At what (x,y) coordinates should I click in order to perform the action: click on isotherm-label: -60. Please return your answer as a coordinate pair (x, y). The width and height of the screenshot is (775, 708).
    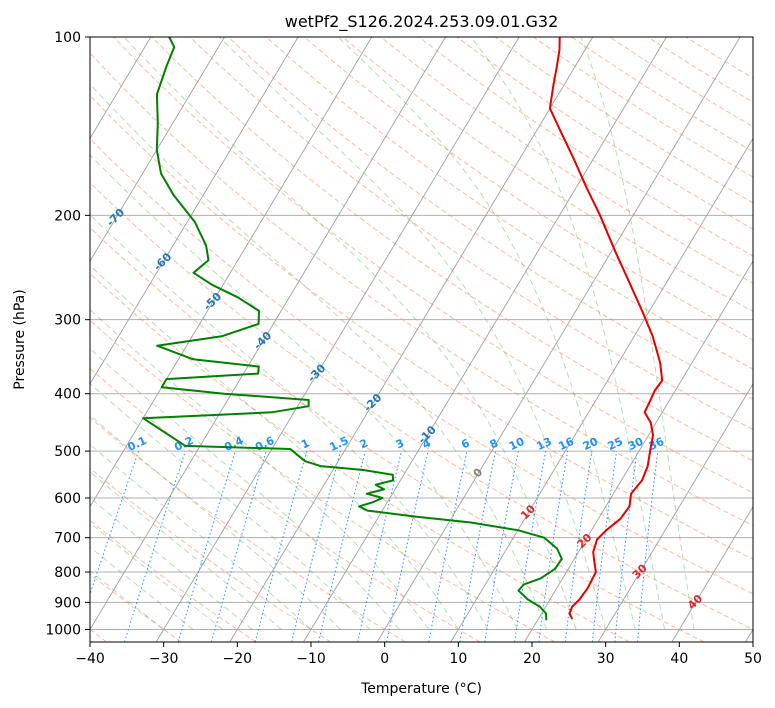
    Looking at the image, I should click on (162, 261).